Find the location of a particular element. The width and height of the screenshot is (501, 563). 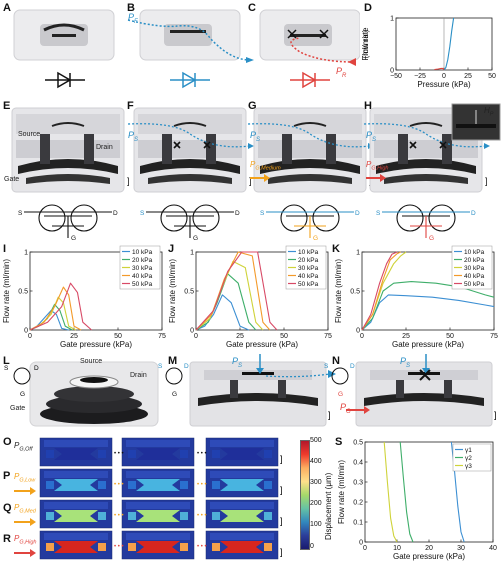

panel-label-l: L is located at coordinates (6, 361).